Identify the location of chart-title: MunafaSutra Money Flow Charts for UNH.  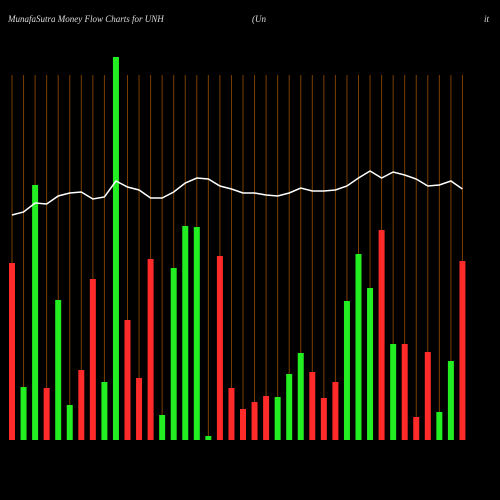
(85, 19).